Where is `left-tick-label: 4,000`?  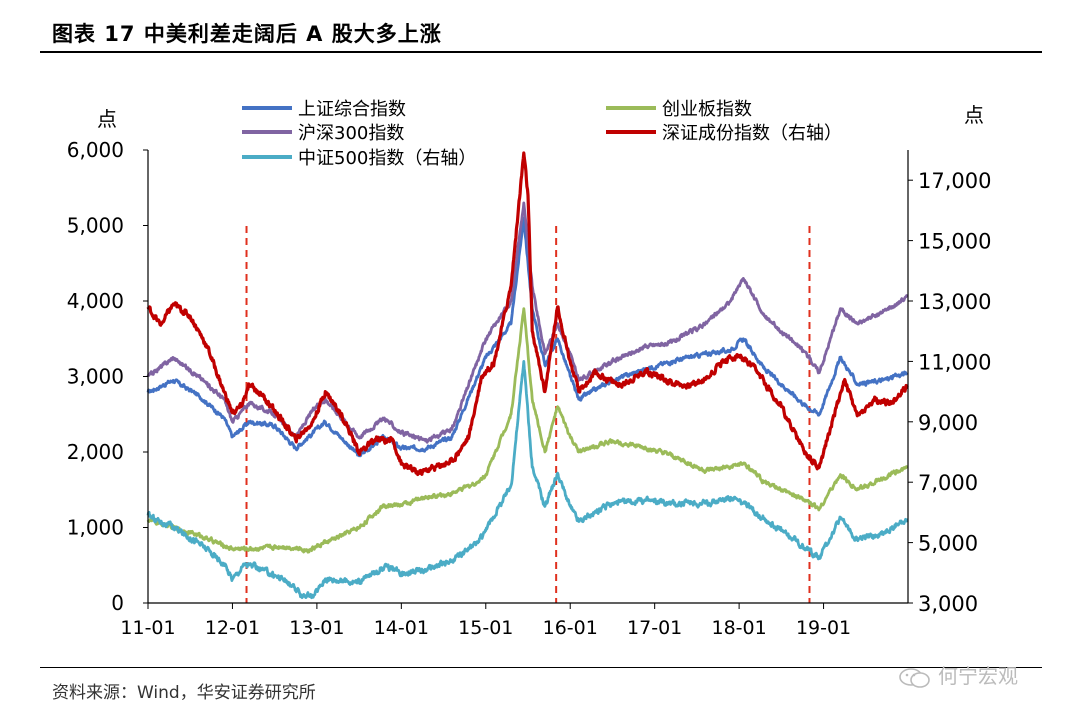 left-tick-label: 4,000 is located at coordinates (95, 301).